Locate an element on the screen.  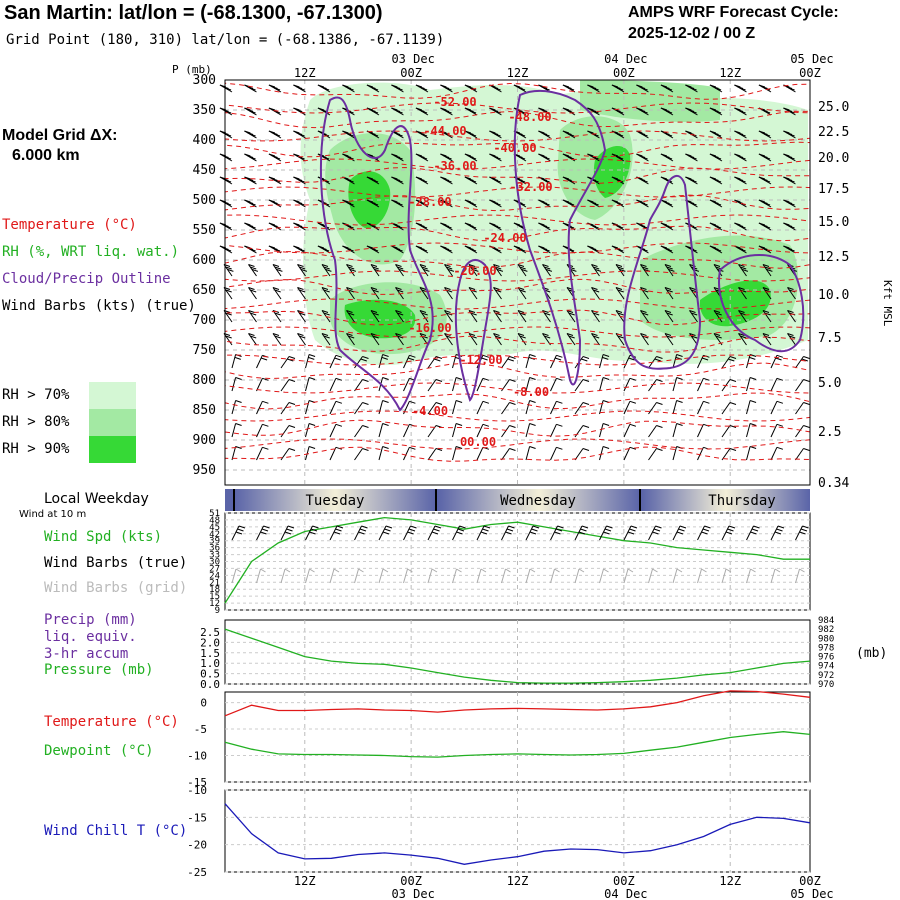
temperature-contour-label: -40.00 is located at coordinates (514, 148).